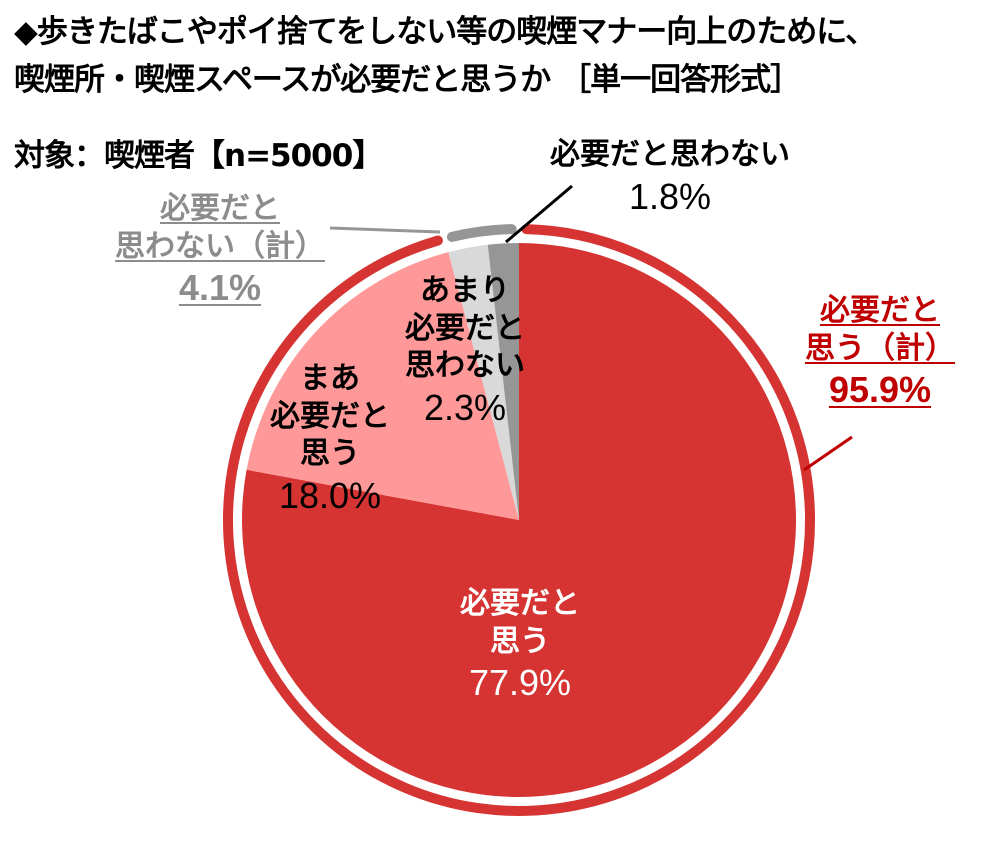 The height and width of the screenshot is (851, 1000). Describe the element at coordinates (198, 156) in the screenshot. I see `chart-subtitle: 対象：喫煙者【n=5000】` at that location.